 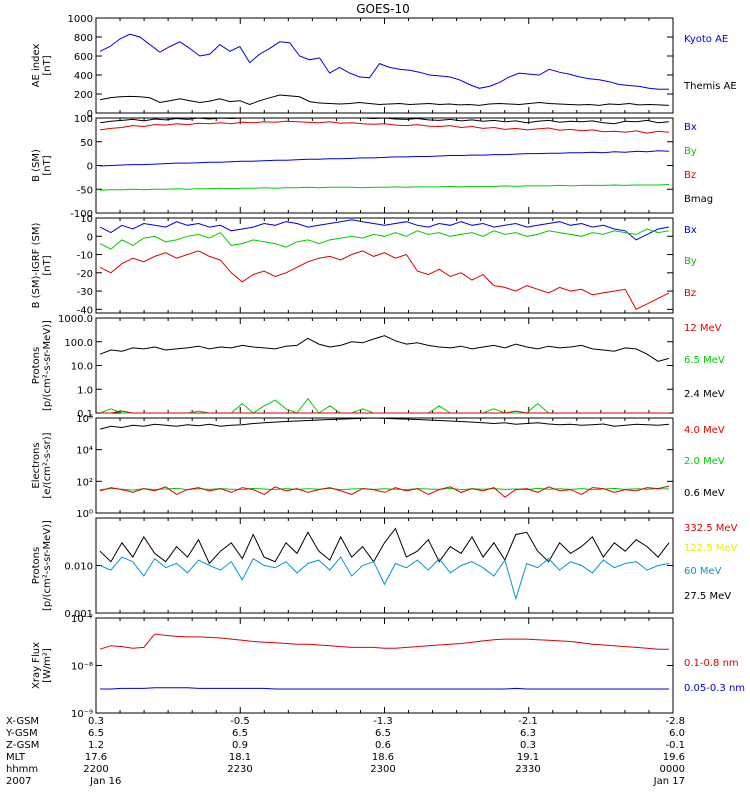 I want to click on footer-cell: 1.2, so click(x=96, y=745).